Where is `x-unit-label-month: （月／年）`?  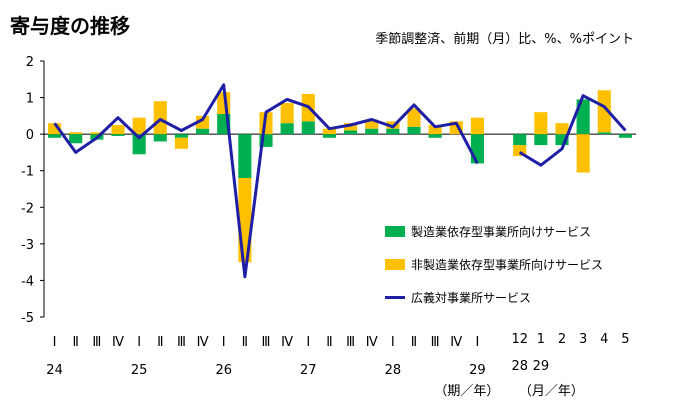 x-unit-label-month: （月／年） is located at coordinates (551, 391).